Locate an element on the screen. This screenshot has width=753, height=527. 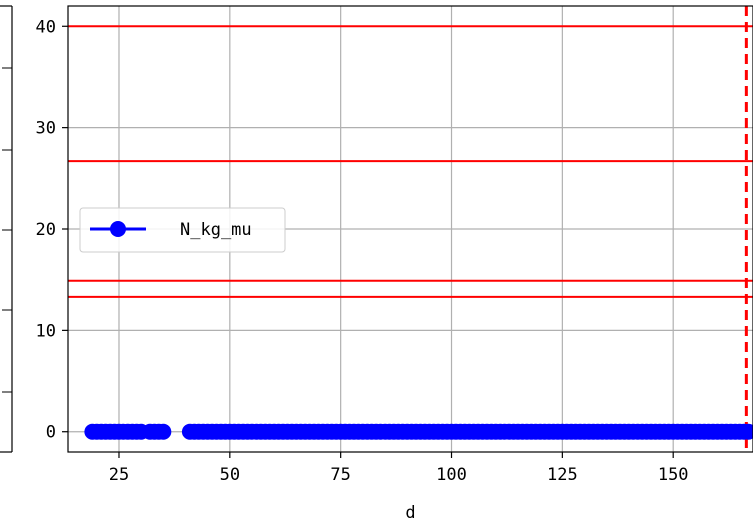
neighbor-axes-fragment is located at coordinates (6, 229).